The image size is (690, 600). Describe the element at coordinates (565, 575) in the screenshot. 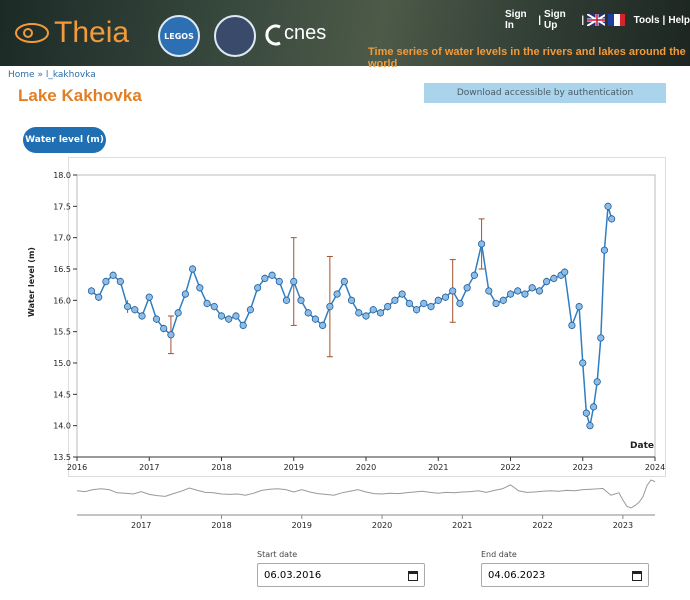

I see `end-date-input: 04.06.2023` at that location.